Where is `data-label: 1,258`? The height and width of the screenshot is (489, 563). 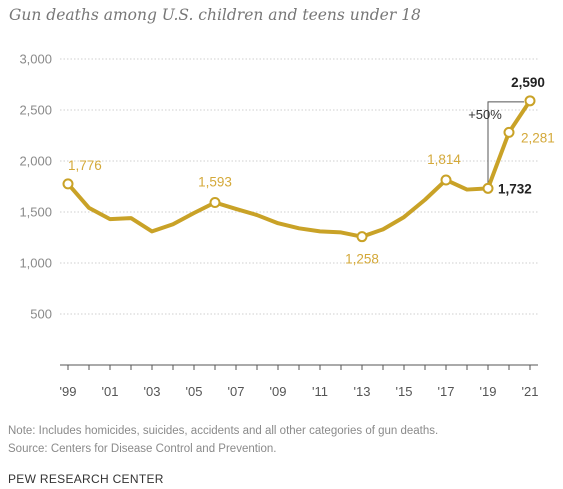
data-label: 1,258 is located at coordinates (362, 259).